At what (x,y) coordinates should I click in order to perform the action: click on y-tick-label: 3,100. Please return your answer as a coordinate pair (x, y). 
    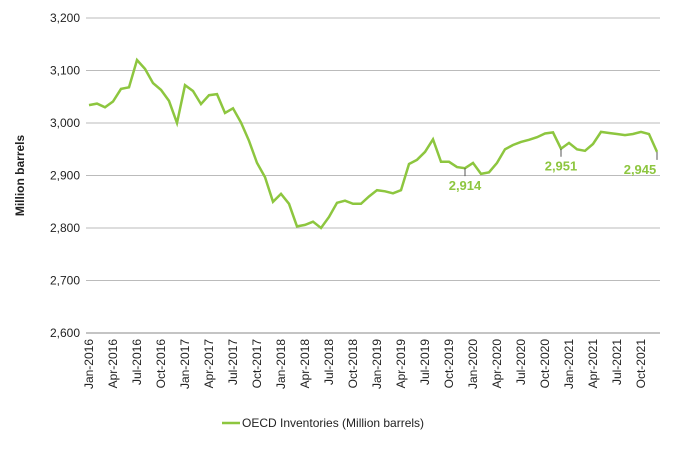
    Looking at the image, I should click on (65, 71).